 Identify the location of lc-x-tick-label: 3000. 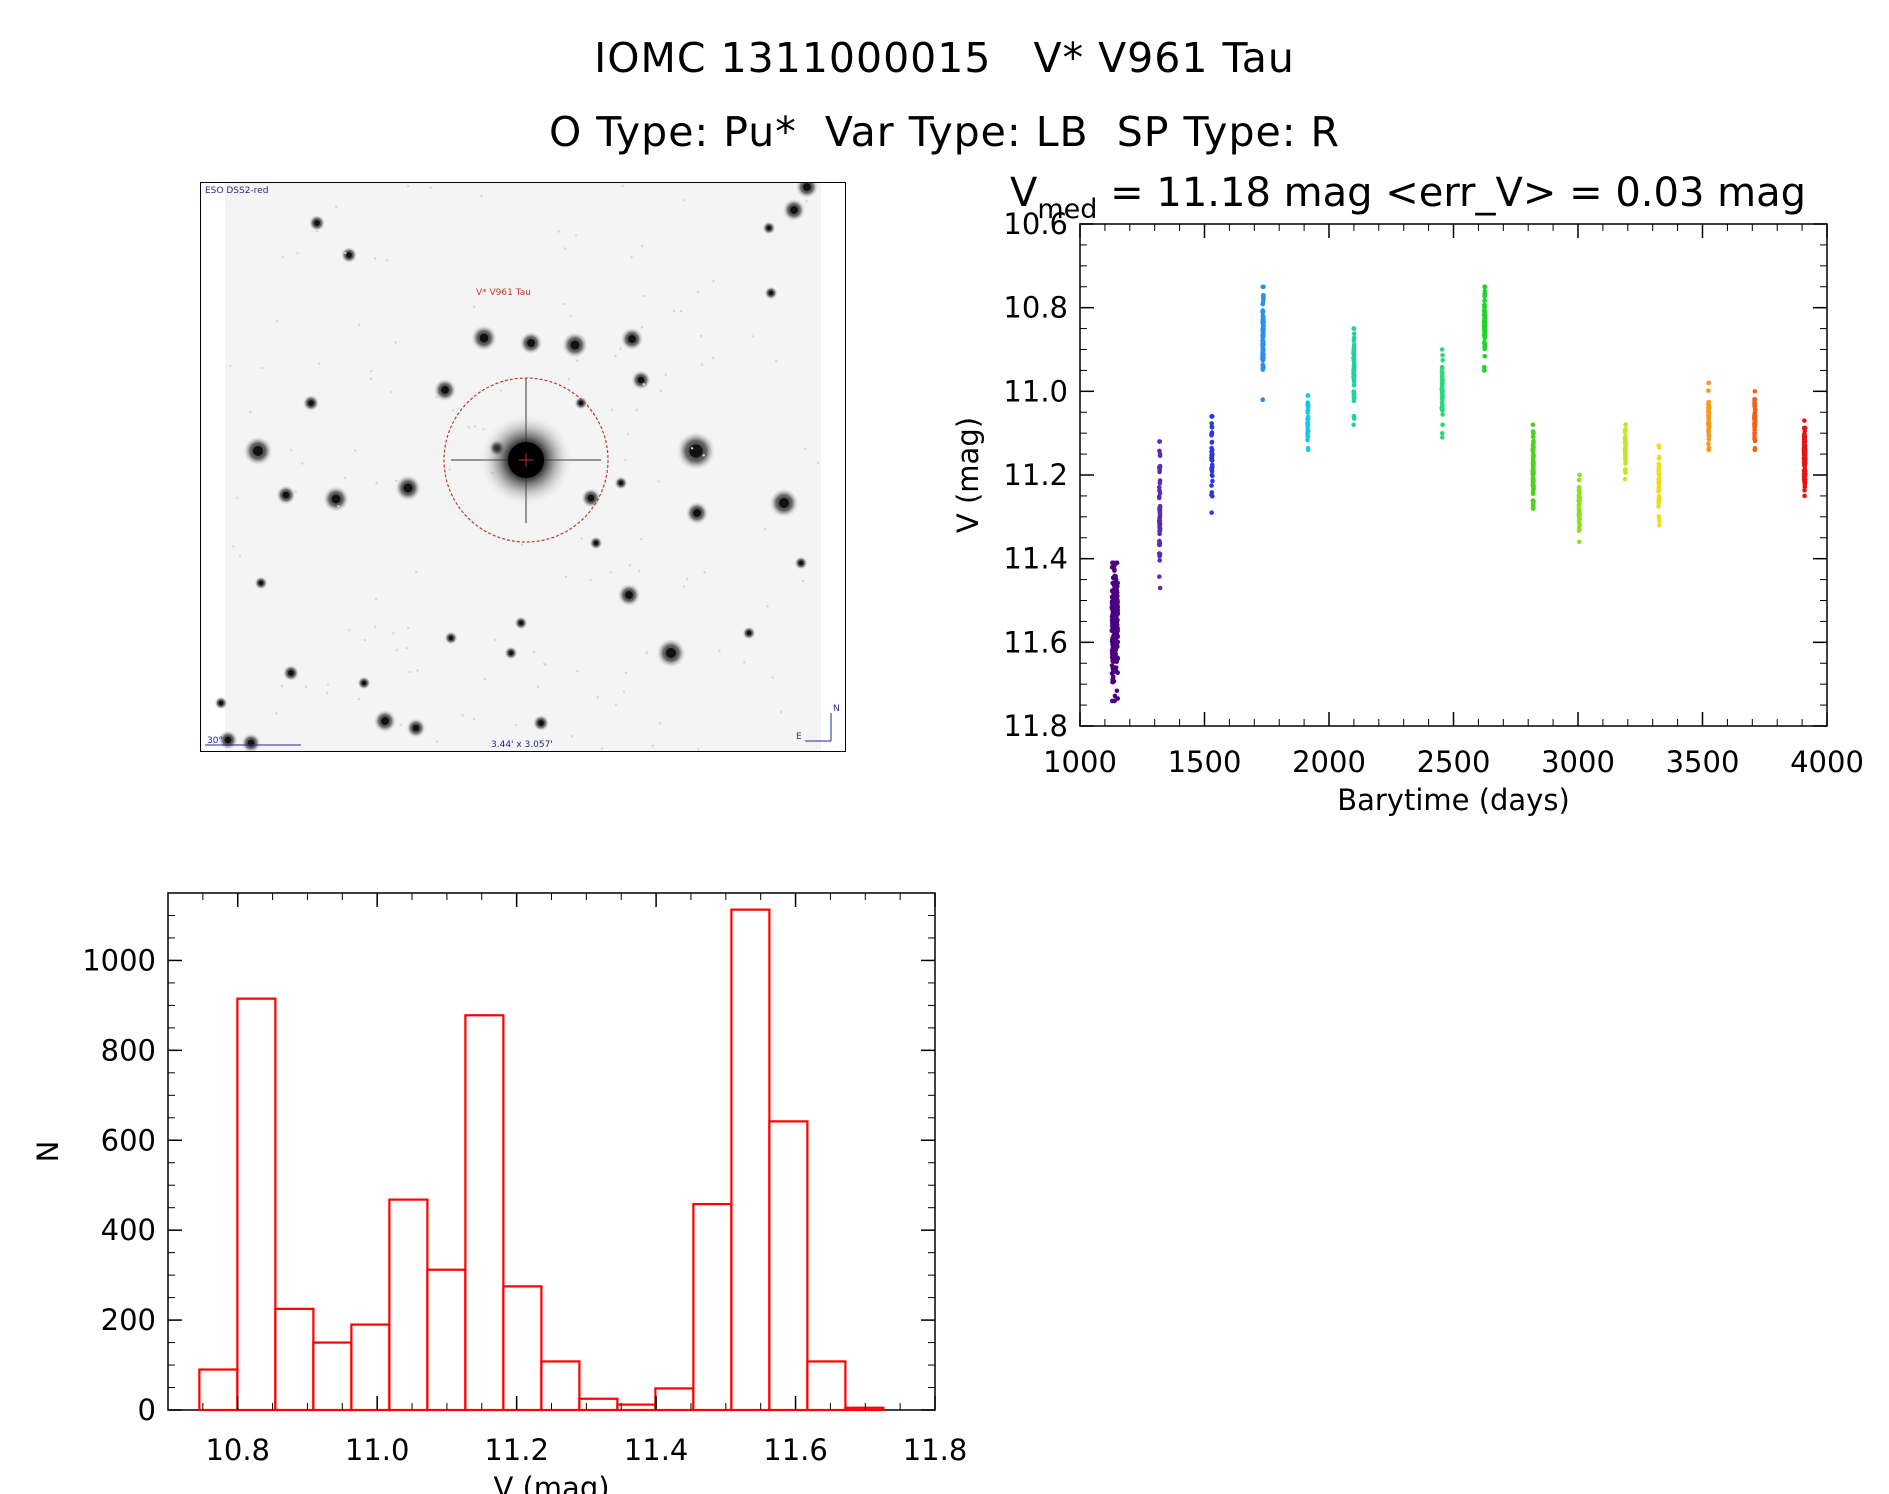
(1578, 762).